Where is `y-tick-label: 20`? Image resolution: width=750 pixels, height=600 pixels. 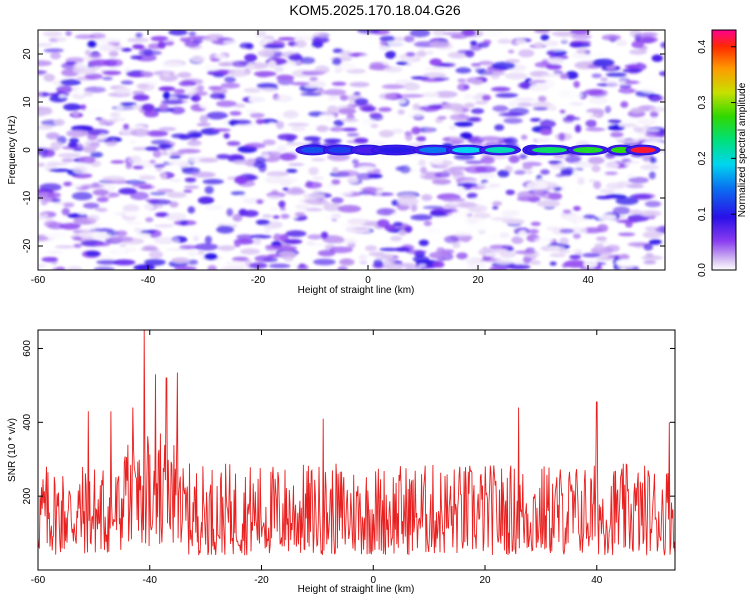 y-tick-label: 20 is located at coordinates (27, 54).